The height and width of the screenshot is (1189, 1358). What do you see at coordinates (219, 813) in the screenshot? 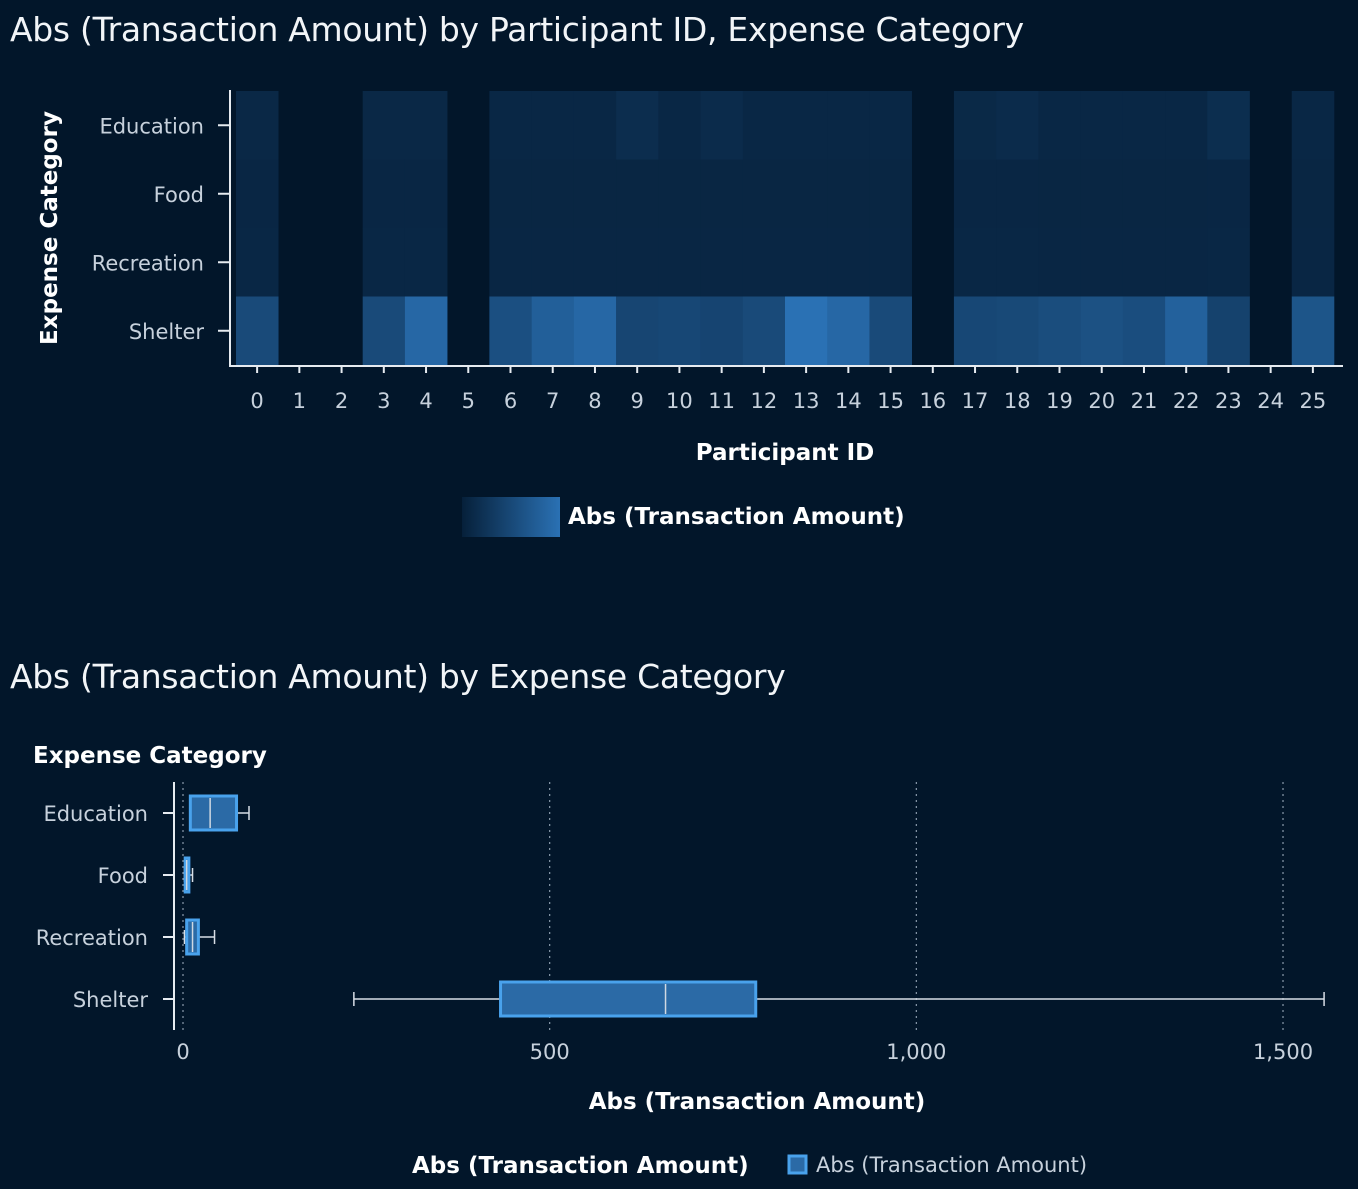
I see `box-education` at bounding box center [219, 813].